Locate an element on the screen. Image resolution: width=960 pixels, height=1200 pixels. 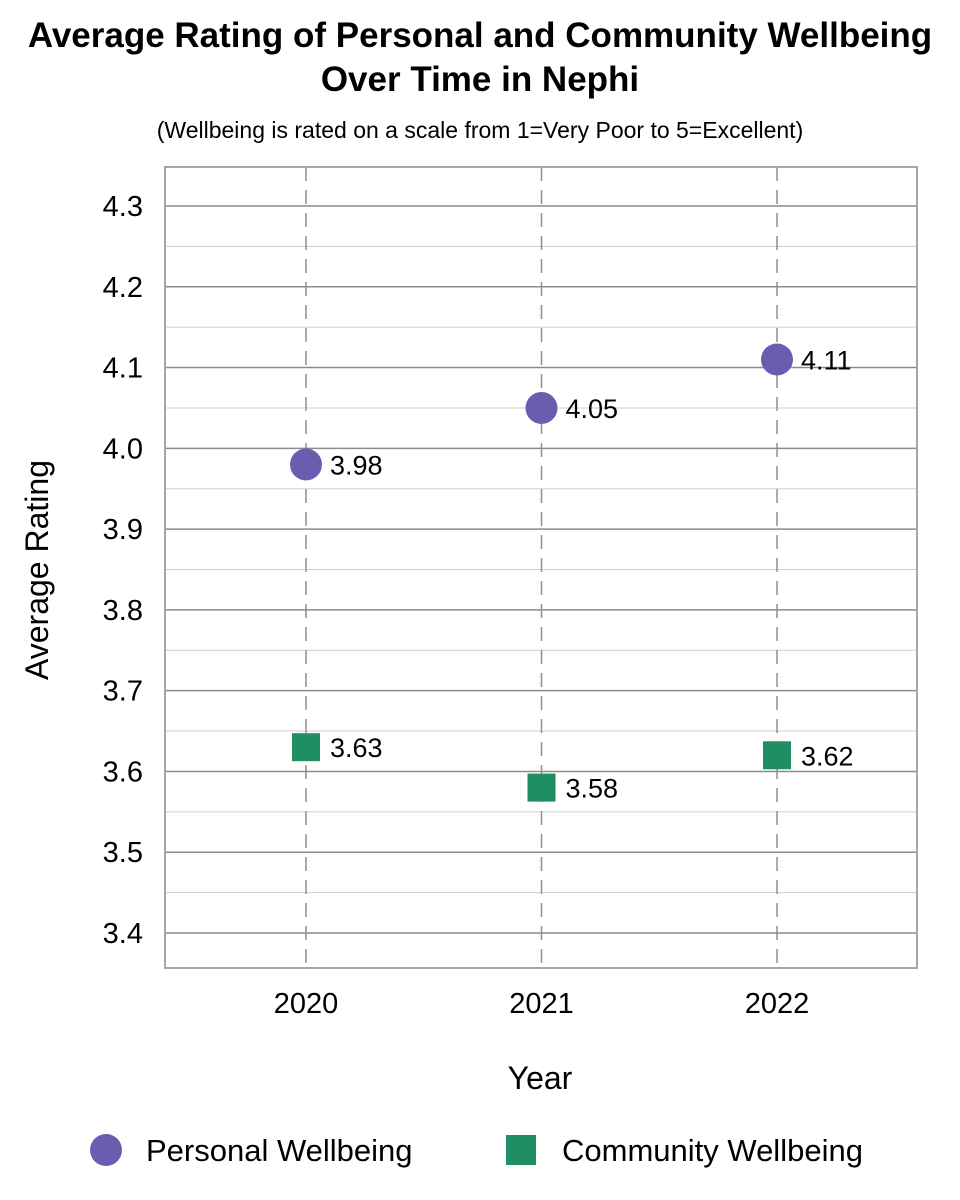
y-tick-label: 3.7 is located at coordinates (123, 692).